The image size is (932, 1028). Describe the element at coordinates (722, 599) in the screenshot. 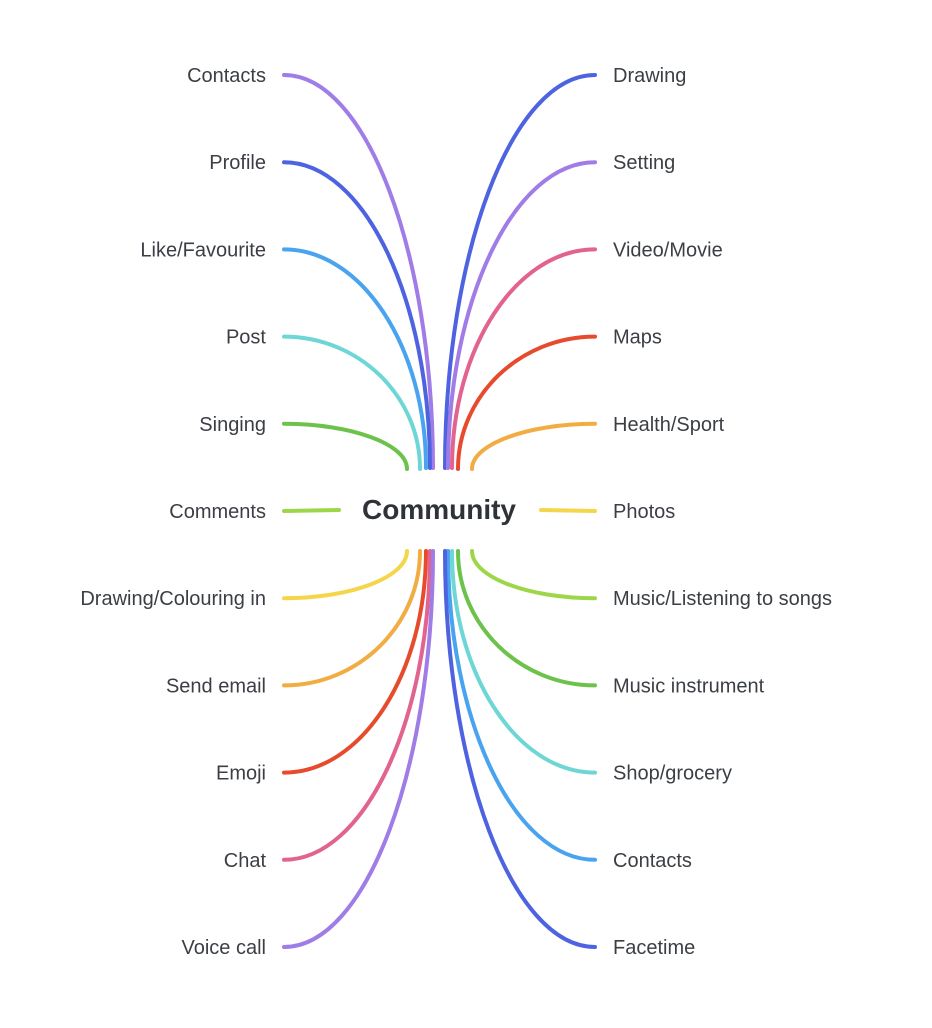

I see `right-branch-label-music-listening-to-songs: Music/Listening to songs` at that location.